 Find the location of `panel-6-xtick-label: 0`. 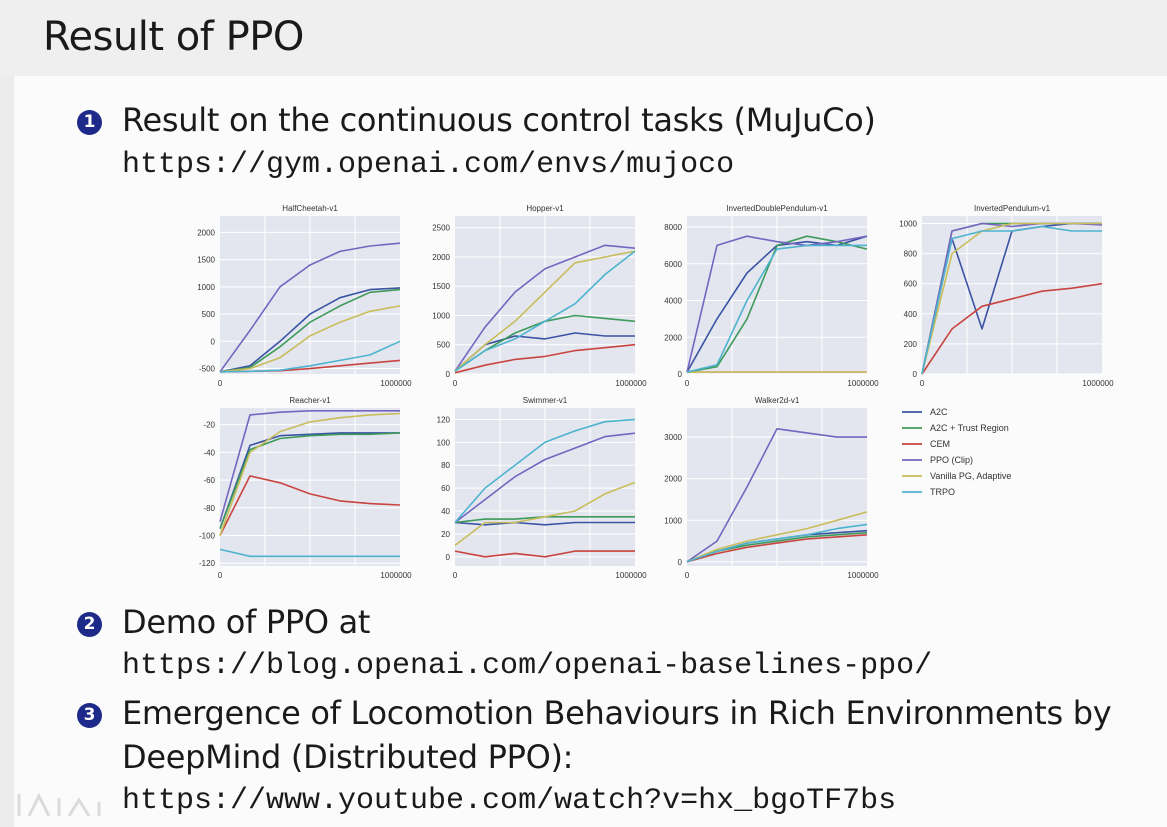

panel-6-xtick-label: 0 is located at coordinates (455, 575).